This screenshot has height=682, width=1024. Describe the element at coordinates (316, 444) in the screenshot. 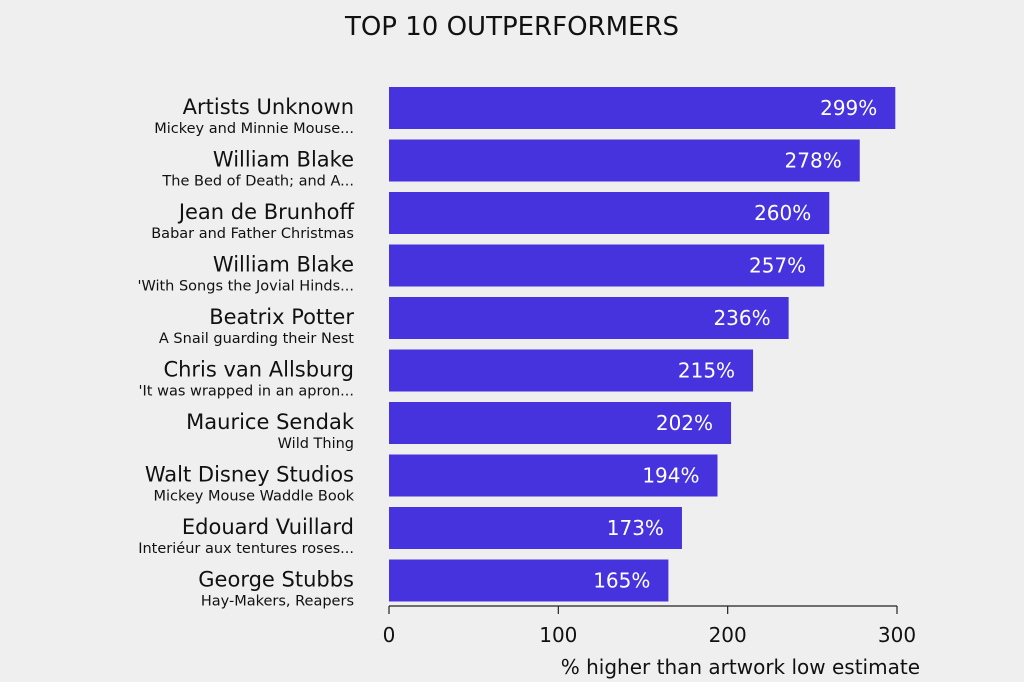

I see `artwork-label: Wild Thing` at that location.